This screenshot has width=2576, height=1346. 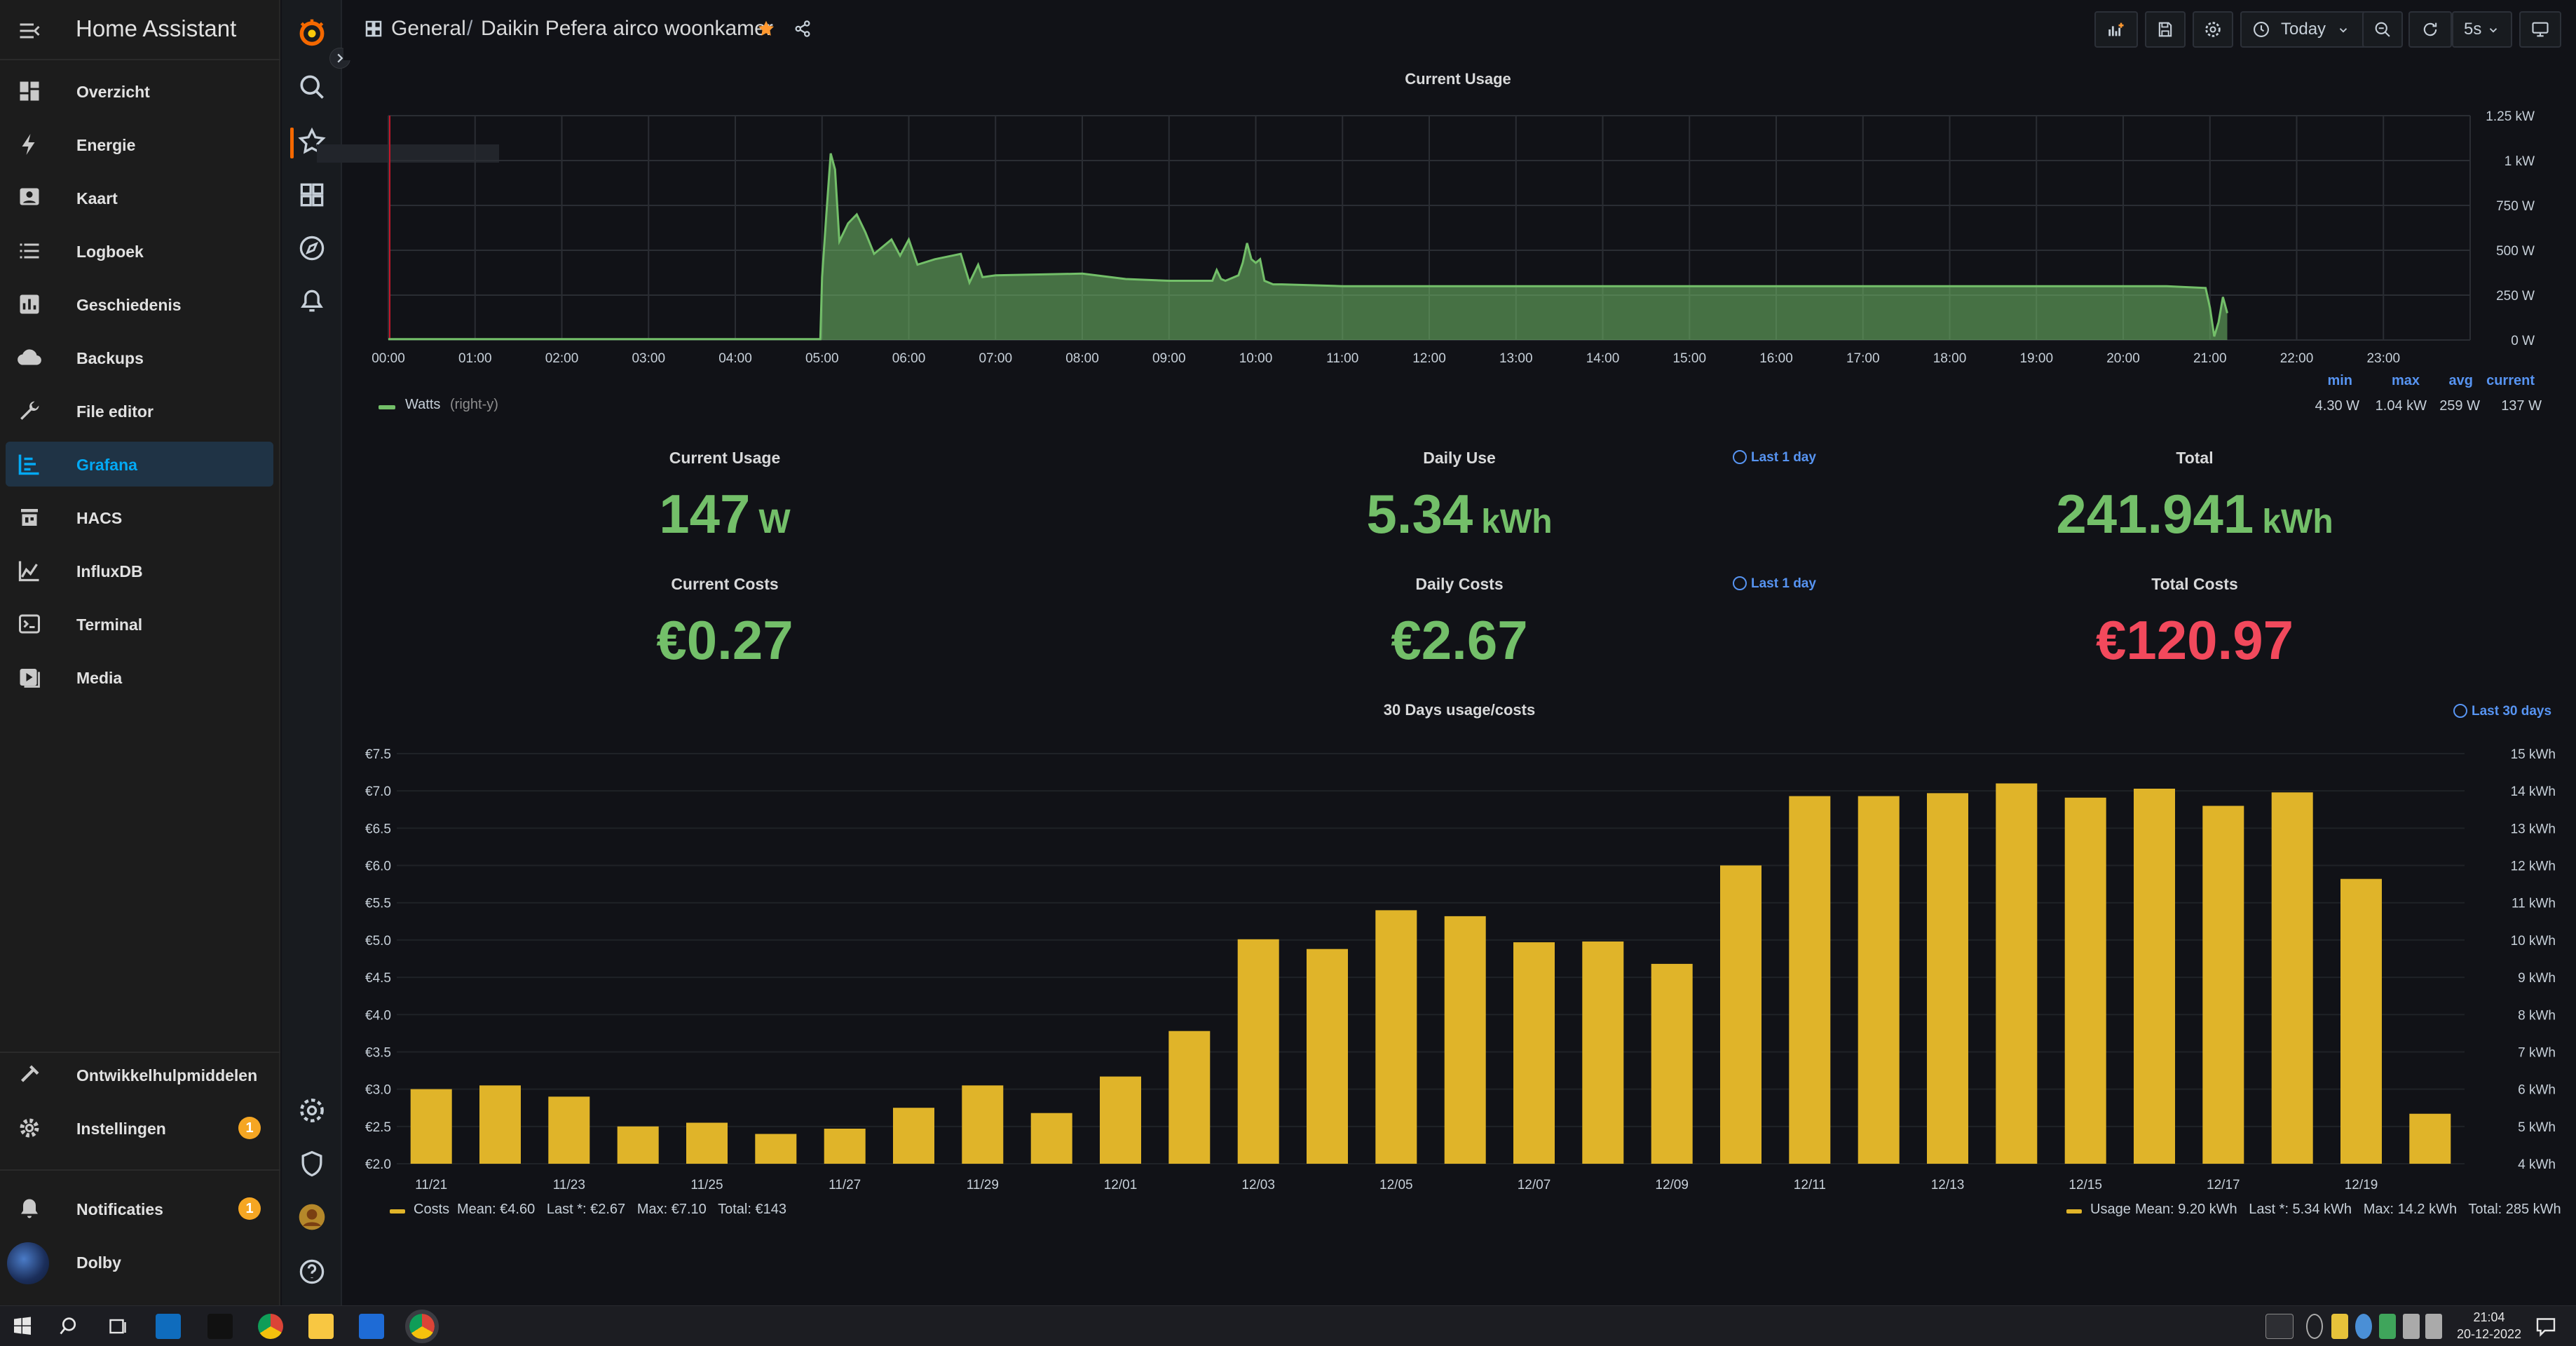 What do you see at coordinates (312, 1217) in the screenshot?
I see `user-avatar-icon` at bounding box center [312, 1217].